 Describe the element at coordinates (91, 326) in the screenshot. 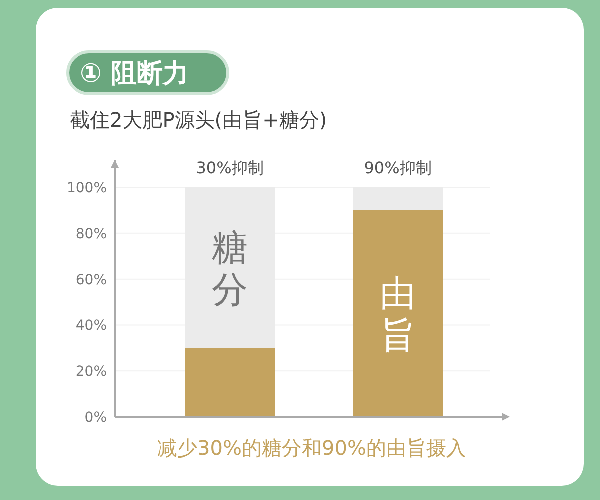

I see `y-tick-label: 40%` at that location.